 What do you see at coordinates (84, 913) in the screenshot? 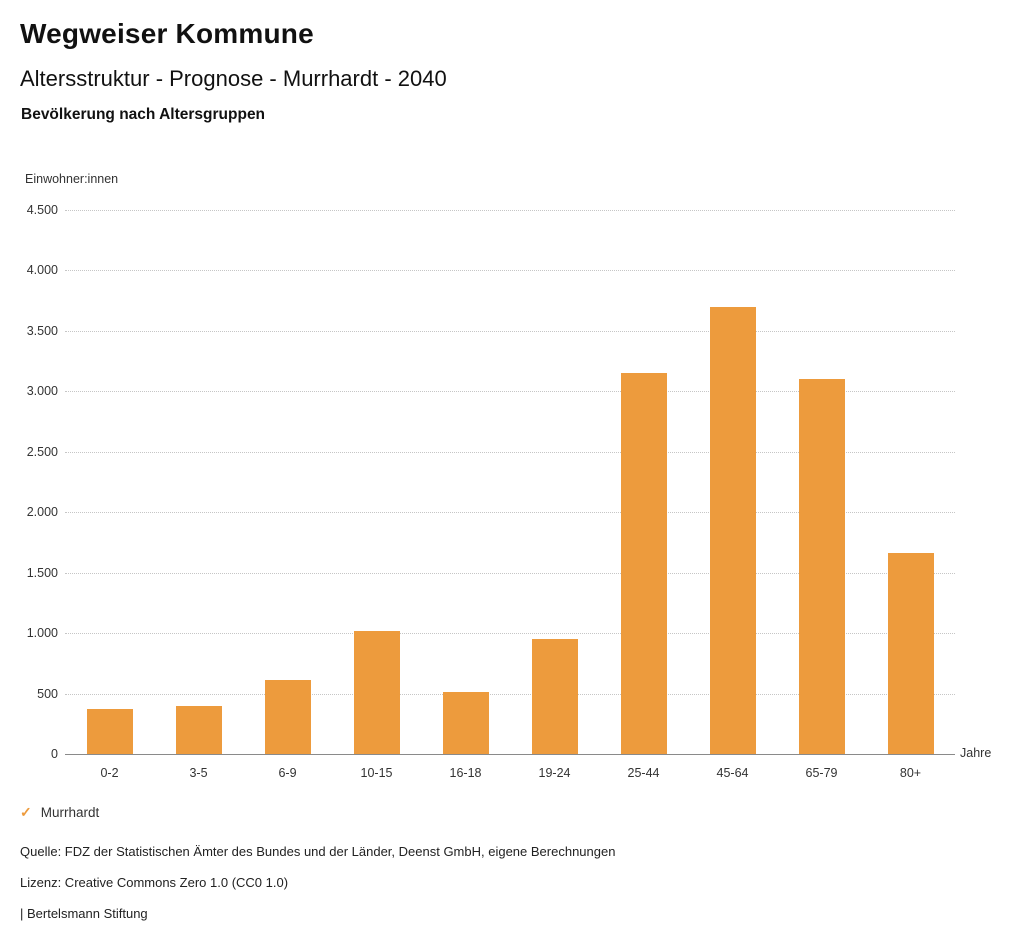
I see `attribution-text: | Bertelsmann Stiftung` at bounding box center [84, 913].